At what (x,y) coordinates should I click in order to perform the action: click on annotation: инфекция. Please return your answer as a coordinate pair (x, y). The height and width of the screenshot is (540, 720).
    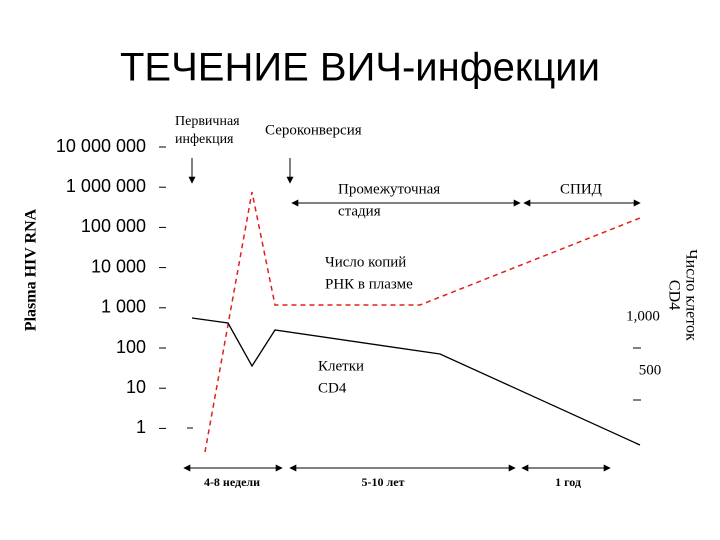
    Looking at the image, I should click on (204, 139).